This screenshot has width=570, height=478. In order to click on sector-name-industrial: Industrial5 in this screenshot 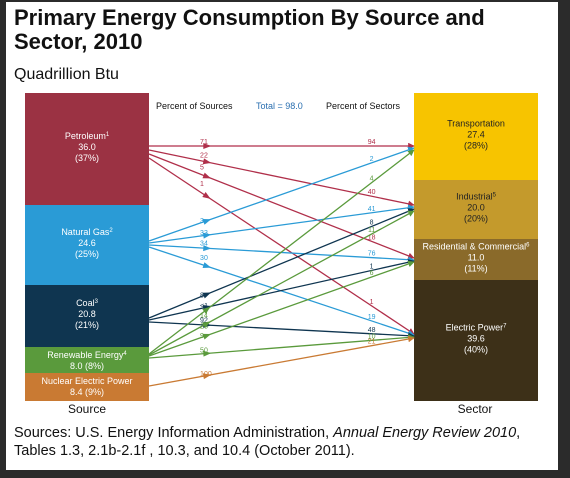, I will do `click(476, 197)`.